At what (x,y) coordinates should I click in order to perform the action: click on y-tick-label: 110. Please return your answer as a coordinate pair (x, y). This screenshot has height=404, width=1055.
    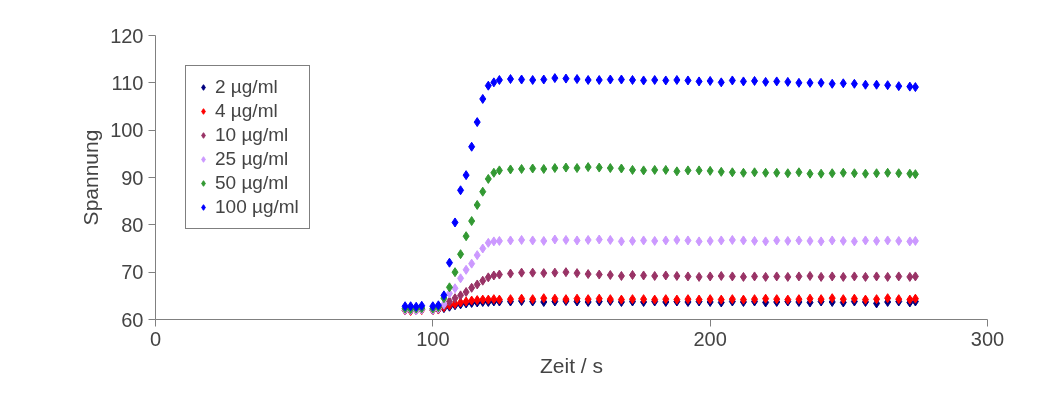
    Looking at the image, I should click on (127, 82).